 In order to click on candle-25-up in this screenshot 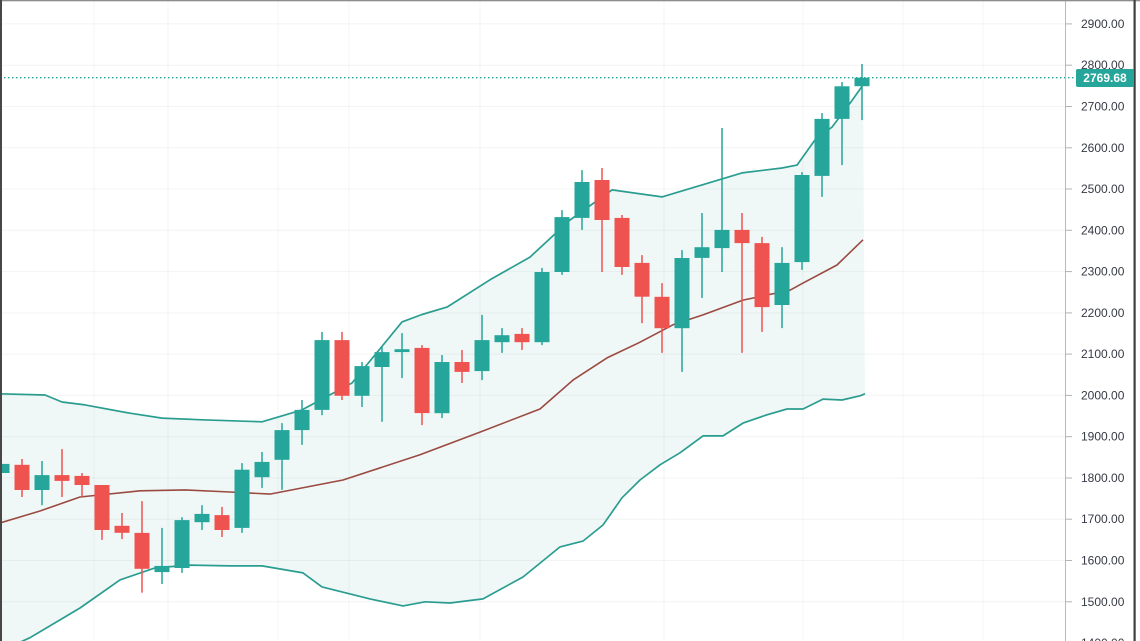, I will do `click(482, 347)`.